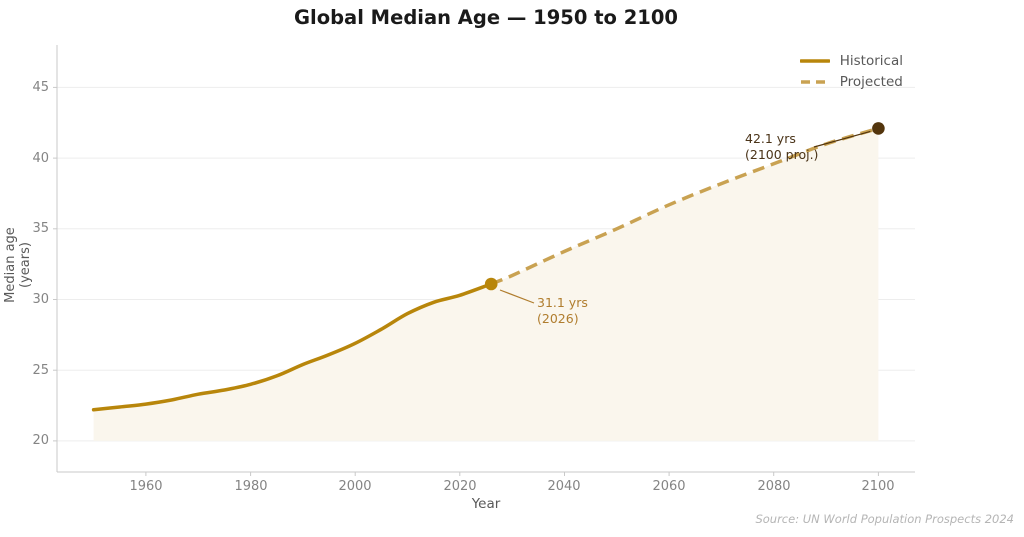 Image resolution: width=1024 pixels, height=537 pixels. Describe the element at coordinates (40, 440) in the screenshot. I see `y-tick-label: 20` at that location.